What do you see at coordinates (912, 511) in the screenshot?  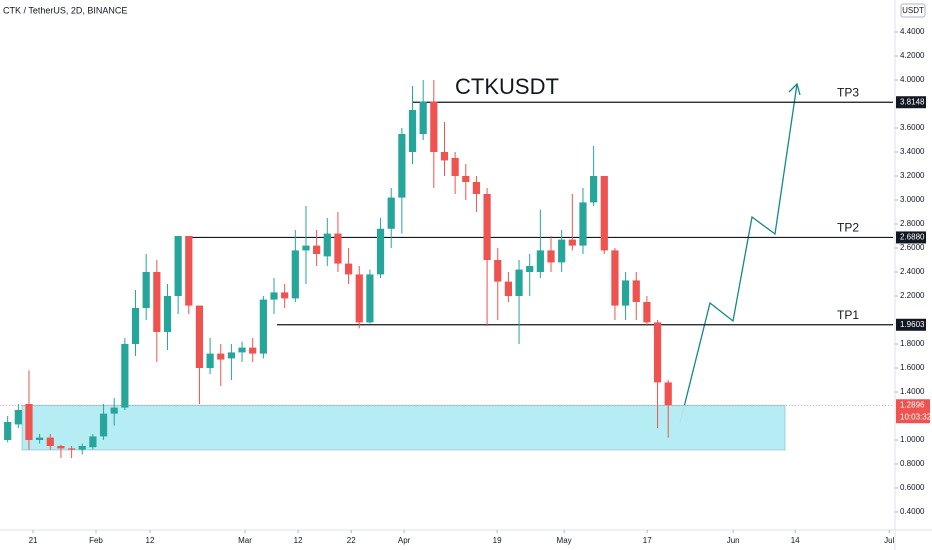 I see `y-tick-label: 0.4000` at bounding box center [912, 511].